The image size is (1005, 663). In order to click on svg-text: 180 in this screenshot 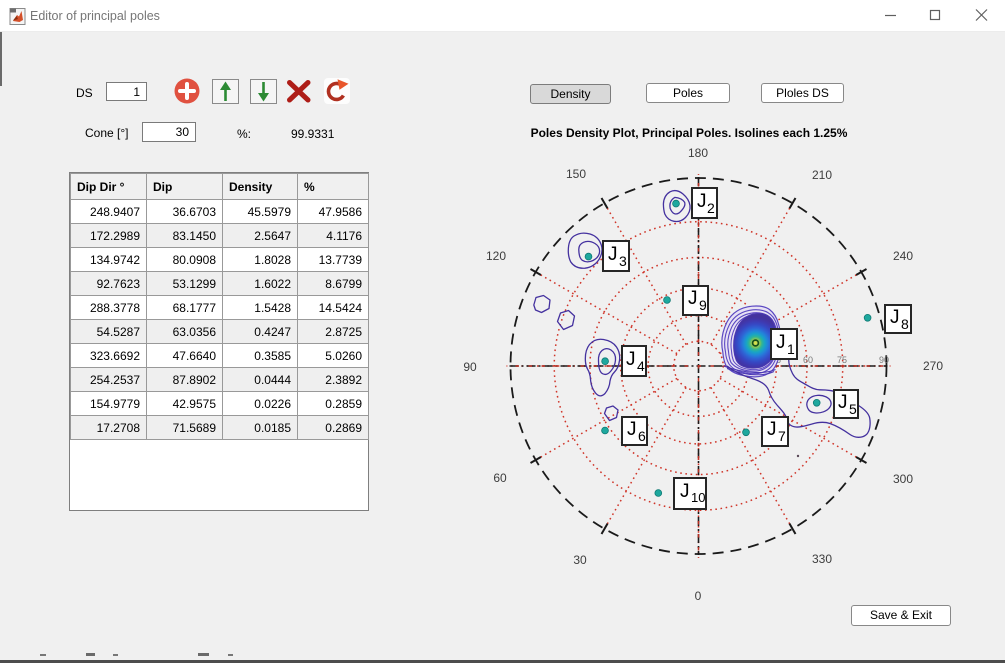, I will do `click(698, 153)`.